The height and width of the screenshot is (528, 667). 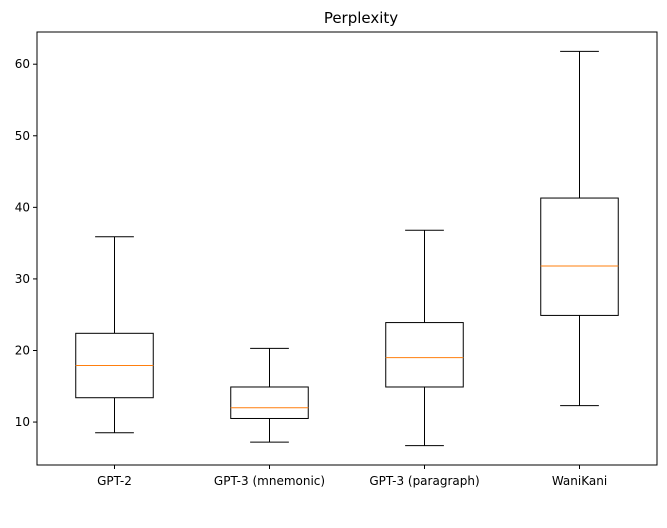 What do you see at coordinates (22, 207) in the screenshot?
I see `y-tick-label: 40` at bounding box center [22, 207].